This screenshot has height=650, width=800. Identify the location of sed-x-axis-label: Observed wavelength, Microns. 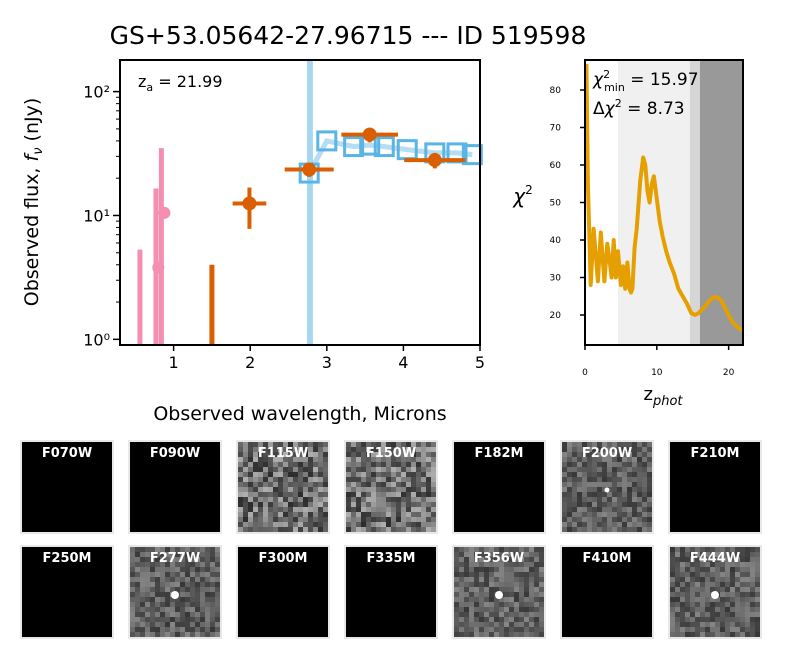
(299, 414).